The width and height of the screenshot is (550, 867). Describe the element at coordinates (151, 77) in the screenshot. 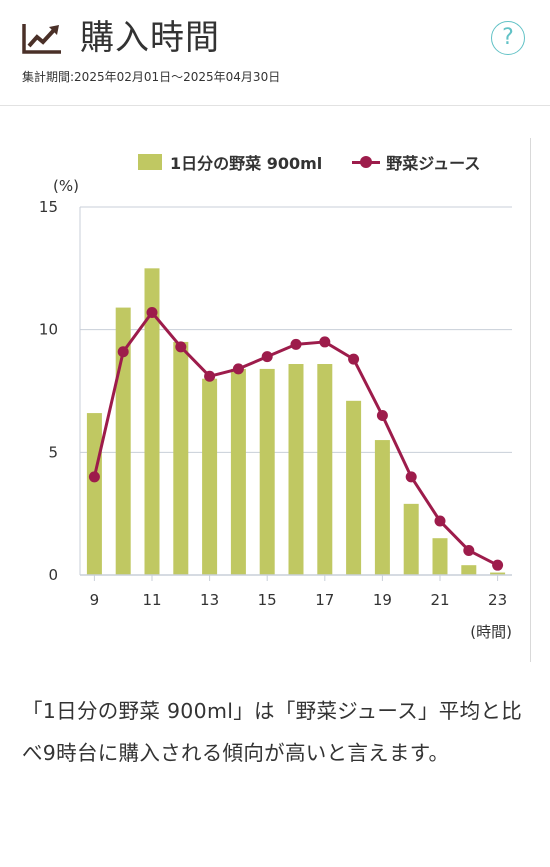

I see `period-label: 集計期間:2025年02月01日～2025年04月30日` at that location.